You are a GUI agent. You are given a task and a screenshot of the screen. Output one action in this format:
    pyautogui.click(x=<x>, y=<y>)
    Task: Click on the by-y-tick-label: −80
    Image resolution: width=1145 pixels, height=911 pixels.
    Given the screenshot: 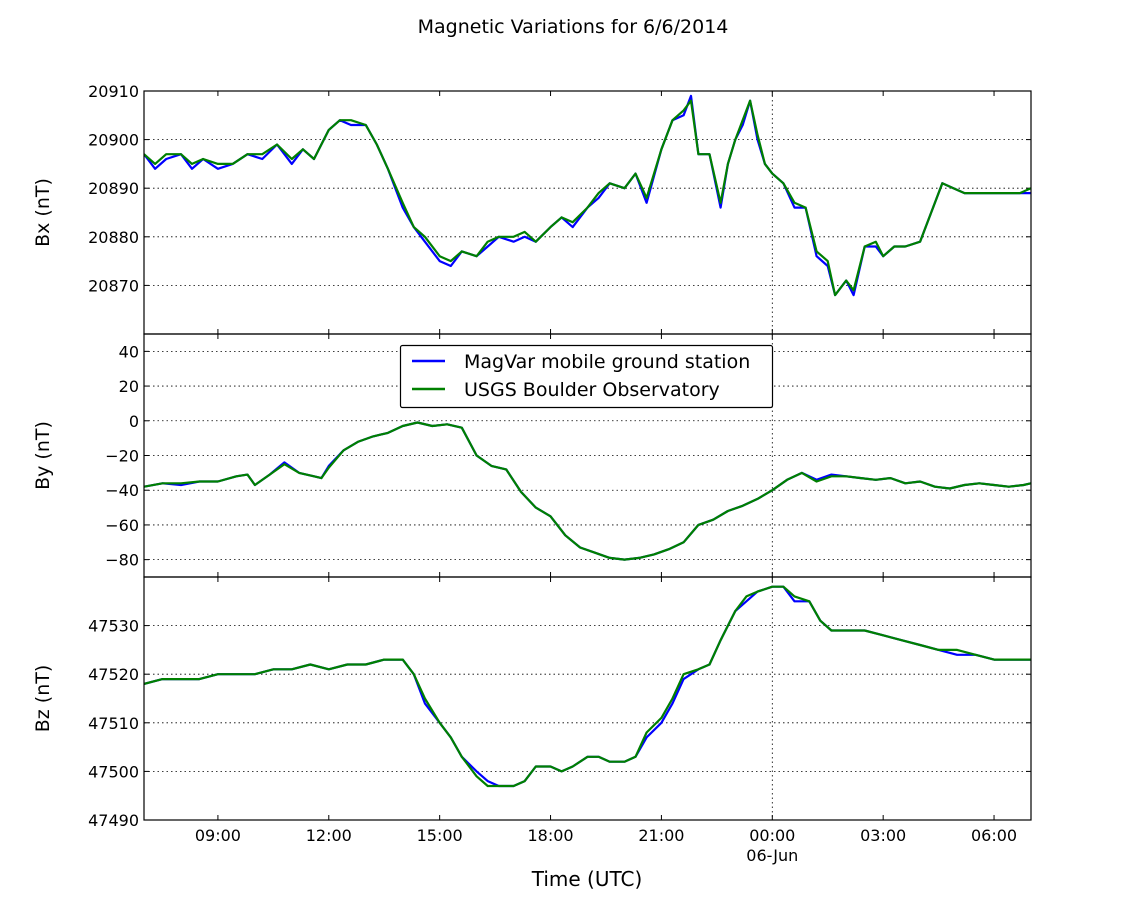 What is the action you would take?
    pyautogui.click(x=122, y=560)
    